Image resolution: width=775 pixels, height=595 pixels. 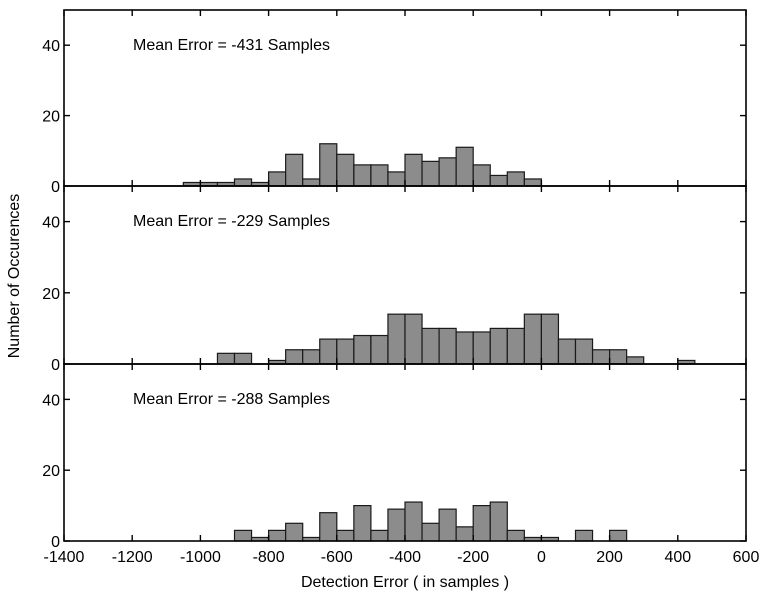 I want to click on mean-error-annotation: Mean Error = -288 Samples, so click(x=231, y=399).